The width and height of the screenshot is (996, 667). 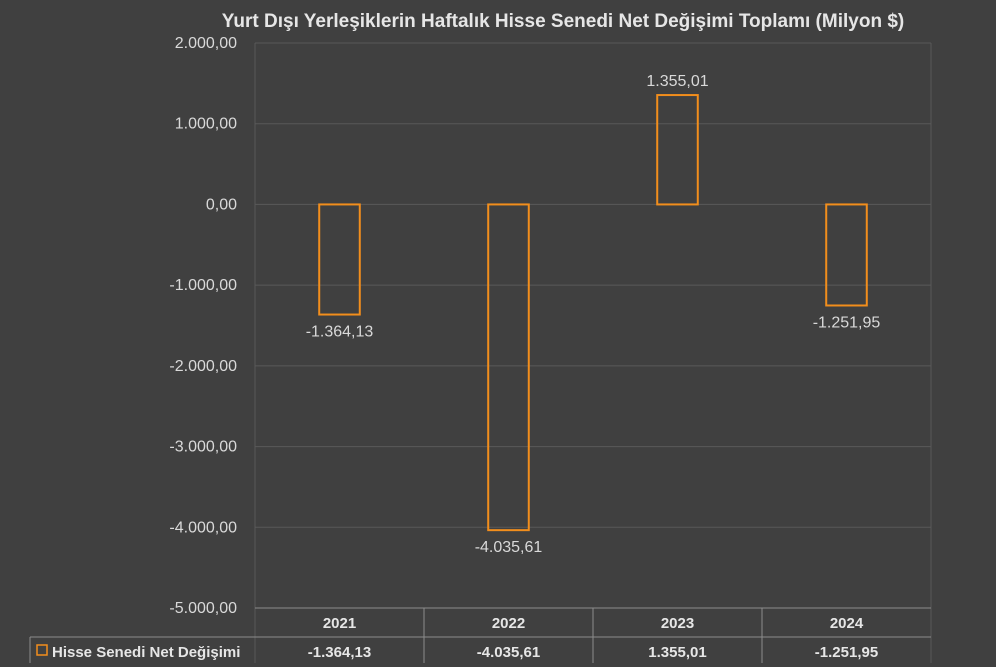 I want to click on y-tick-label: -3.000,00, so click(x=203, y=447).